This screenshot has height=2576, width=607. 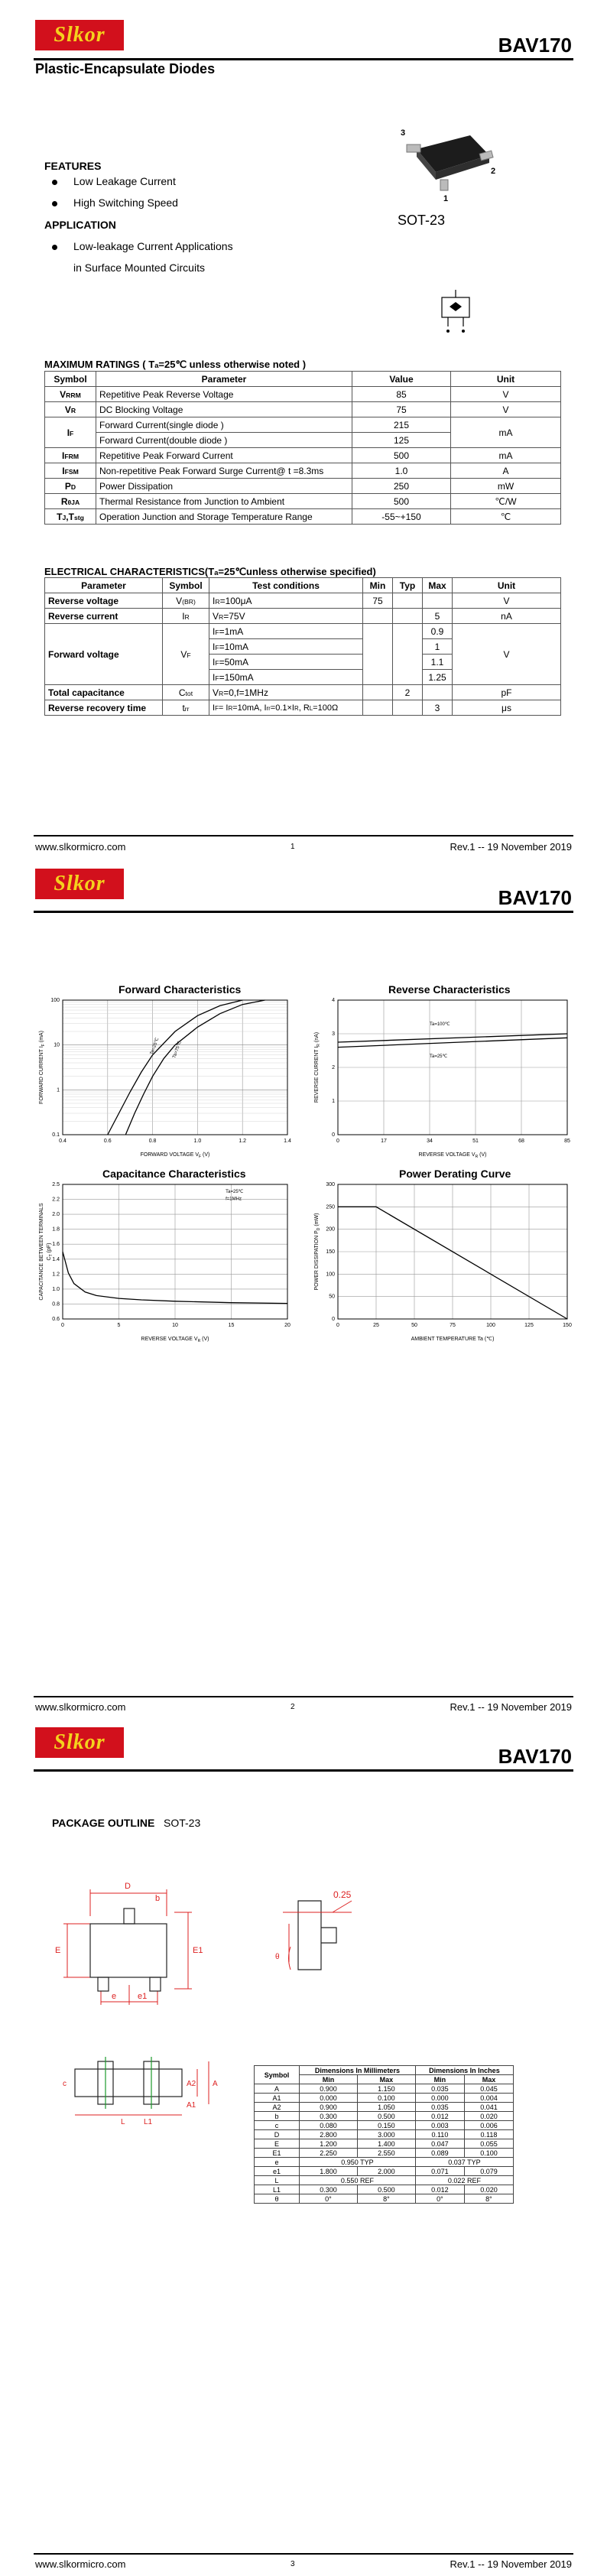 I want to click on dim-cell: 8°, so click(x=488, y=2199).